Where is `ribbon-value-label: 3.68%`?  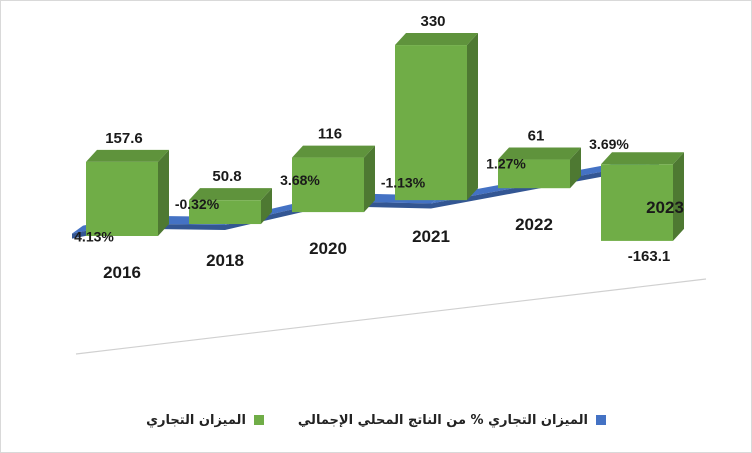 ribbon-value-label: 3.68% is located at coordinates (300, 180).